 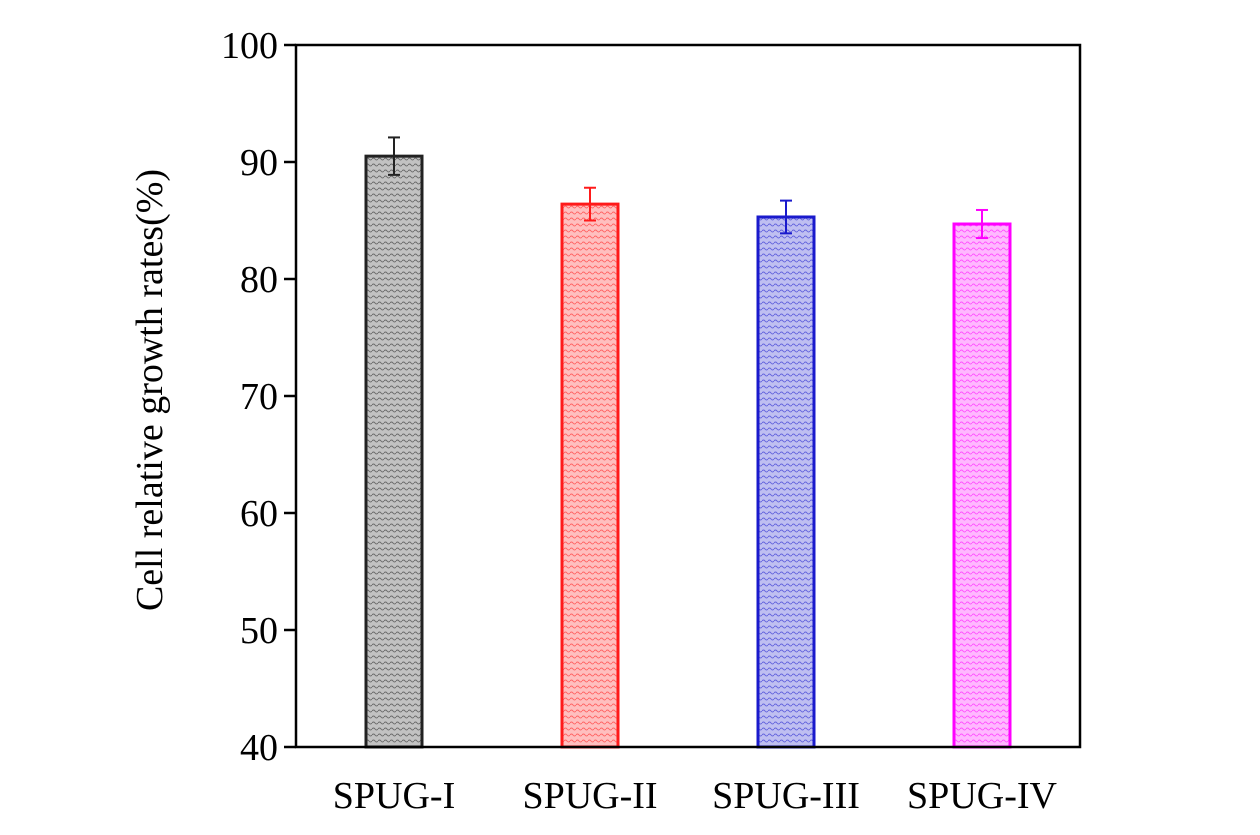 I want to click on x-axis: SPUG-I SPUG-II SPUG-III SPUG-IV, so click(x=695, y=796).